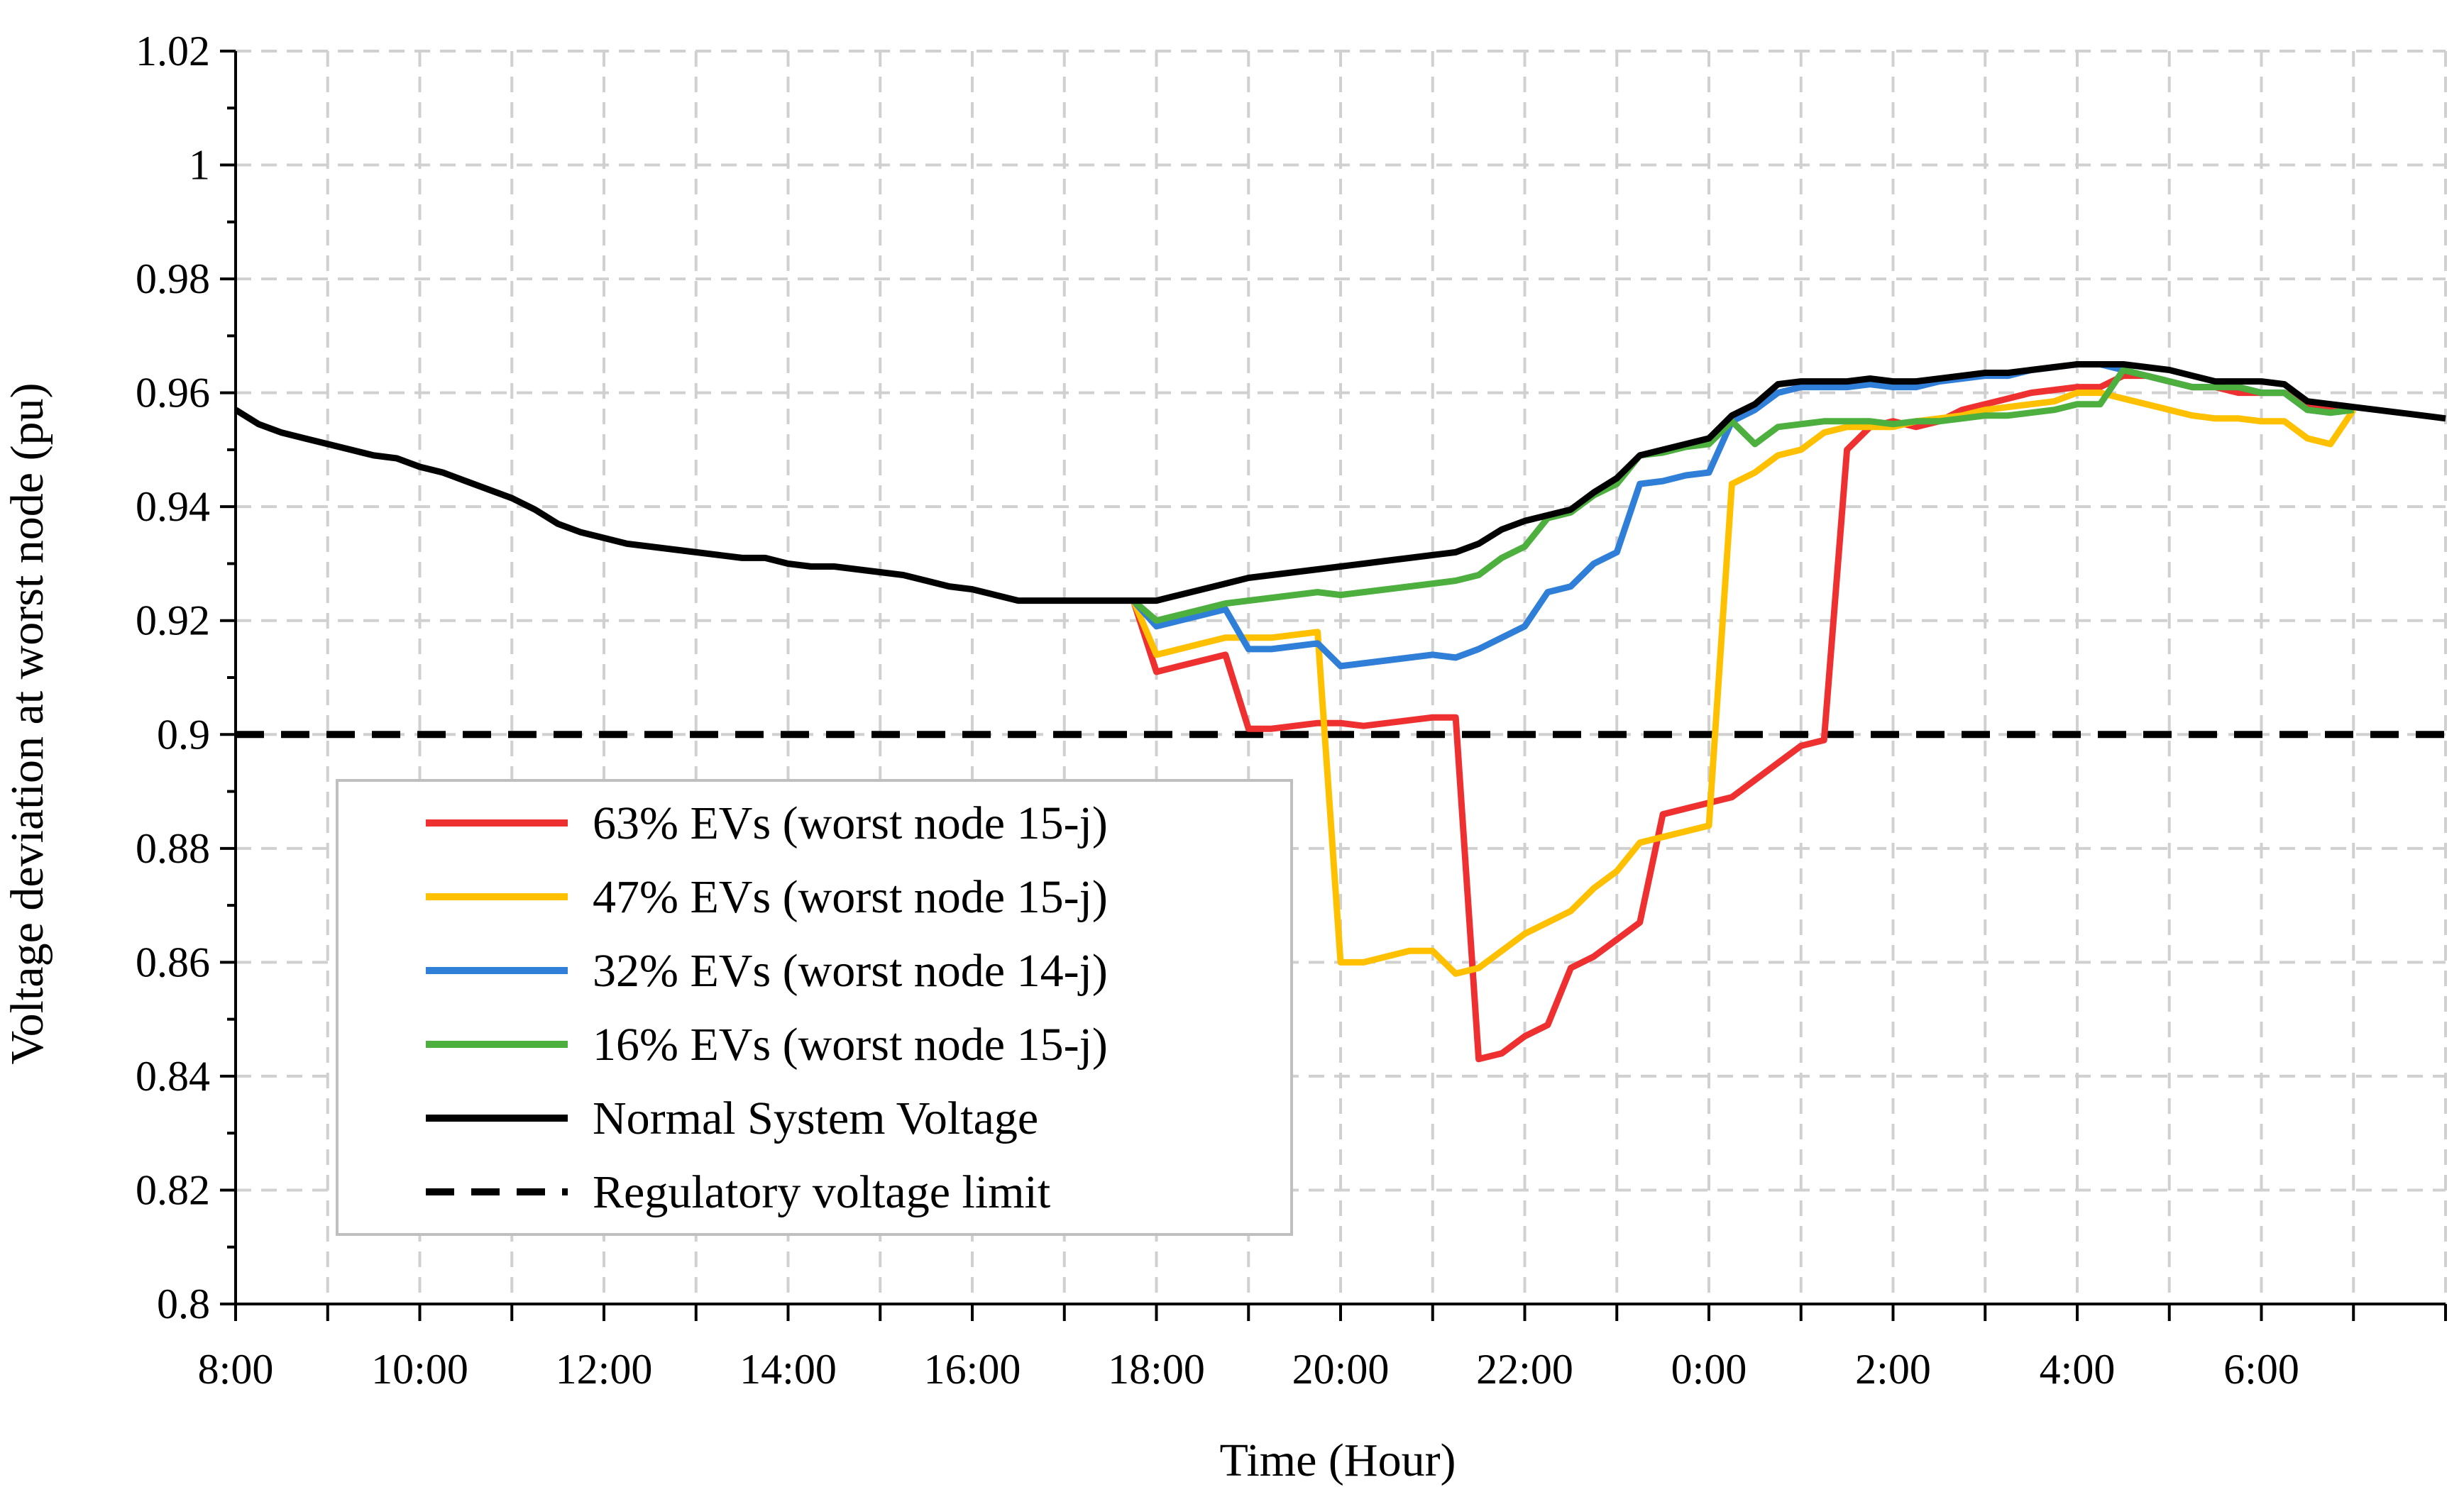 This screenshot has width=2464, height=1492. What do you see at coordinates (1525, 1369) in the screenshot?
I see `x-tick-label: 22:00` at bounding box center [1525, 1369].